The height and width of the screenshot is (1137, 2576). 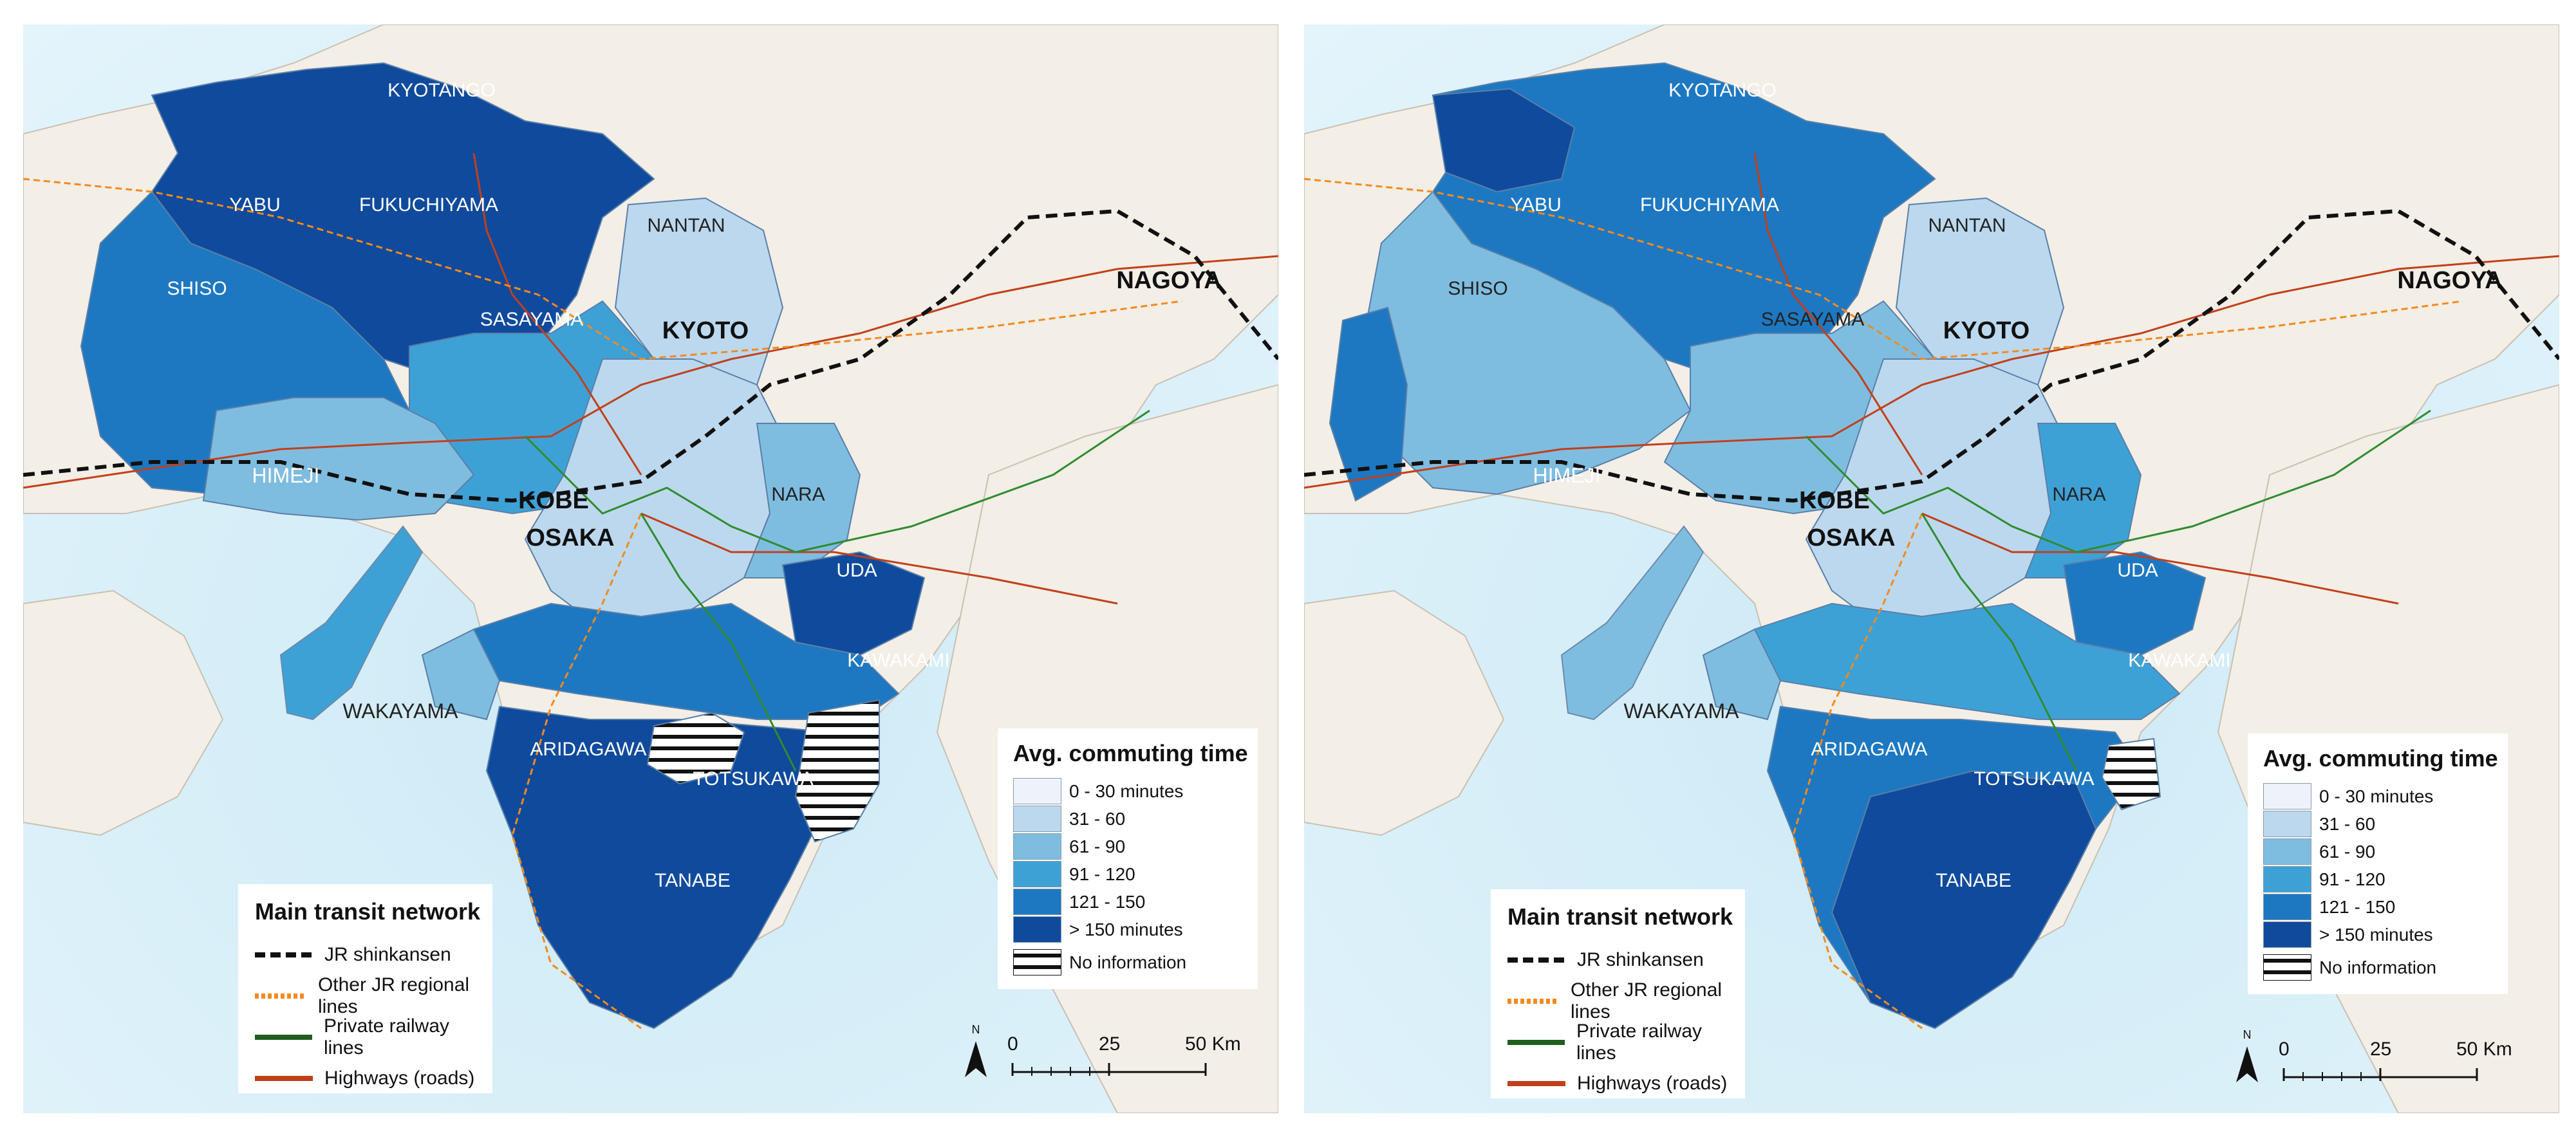 What do you see at coordinates (798, 494) in the screenshot?
I see `label-nara: NARA` at bounding box center [798, 494].